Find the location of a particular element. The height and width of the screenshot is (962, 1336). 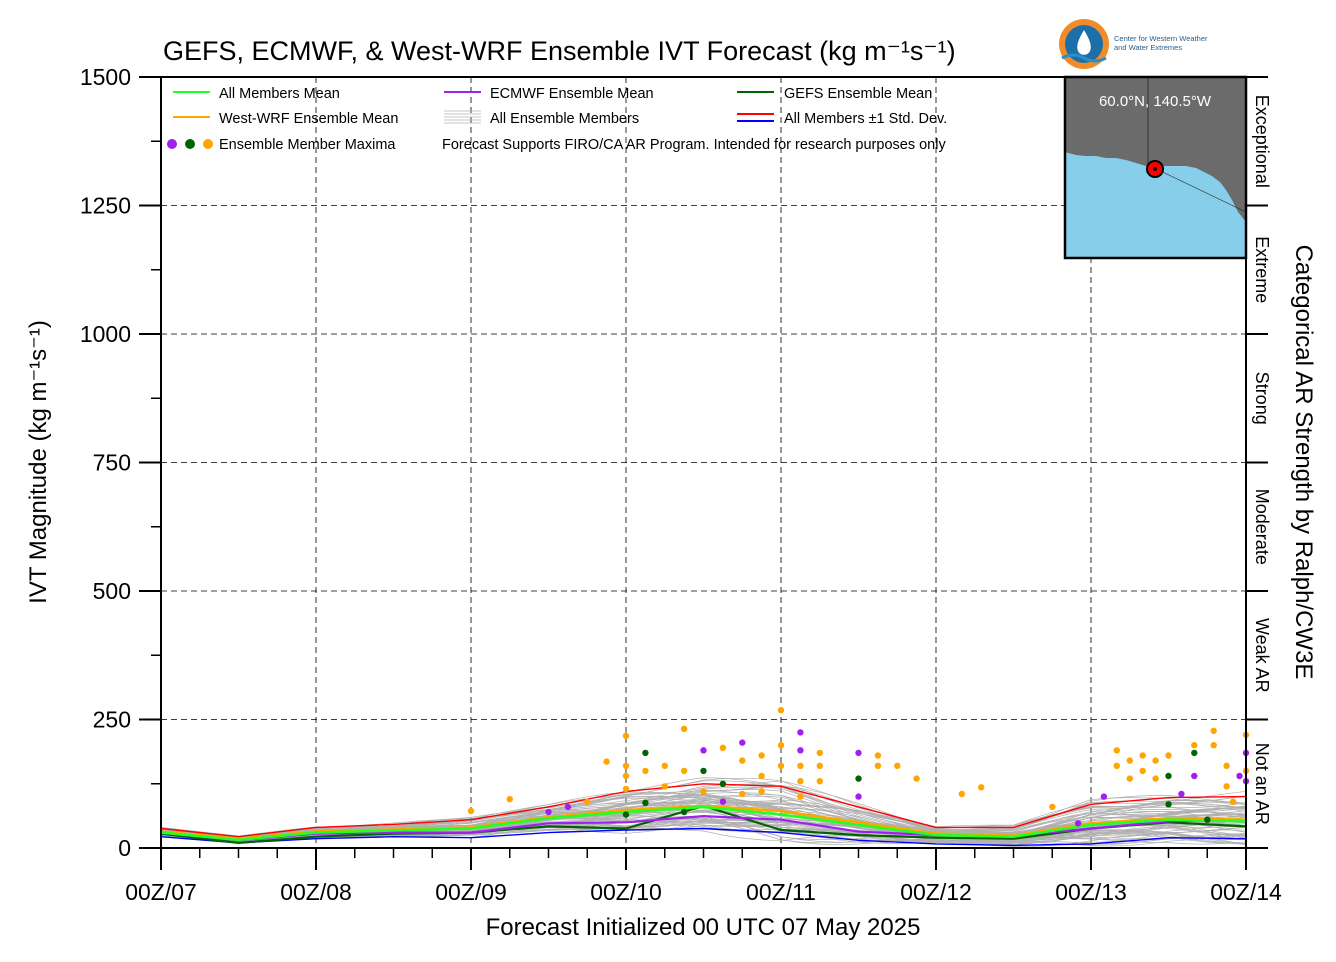

category-label: Strong is located at coordinates (1262, 398).